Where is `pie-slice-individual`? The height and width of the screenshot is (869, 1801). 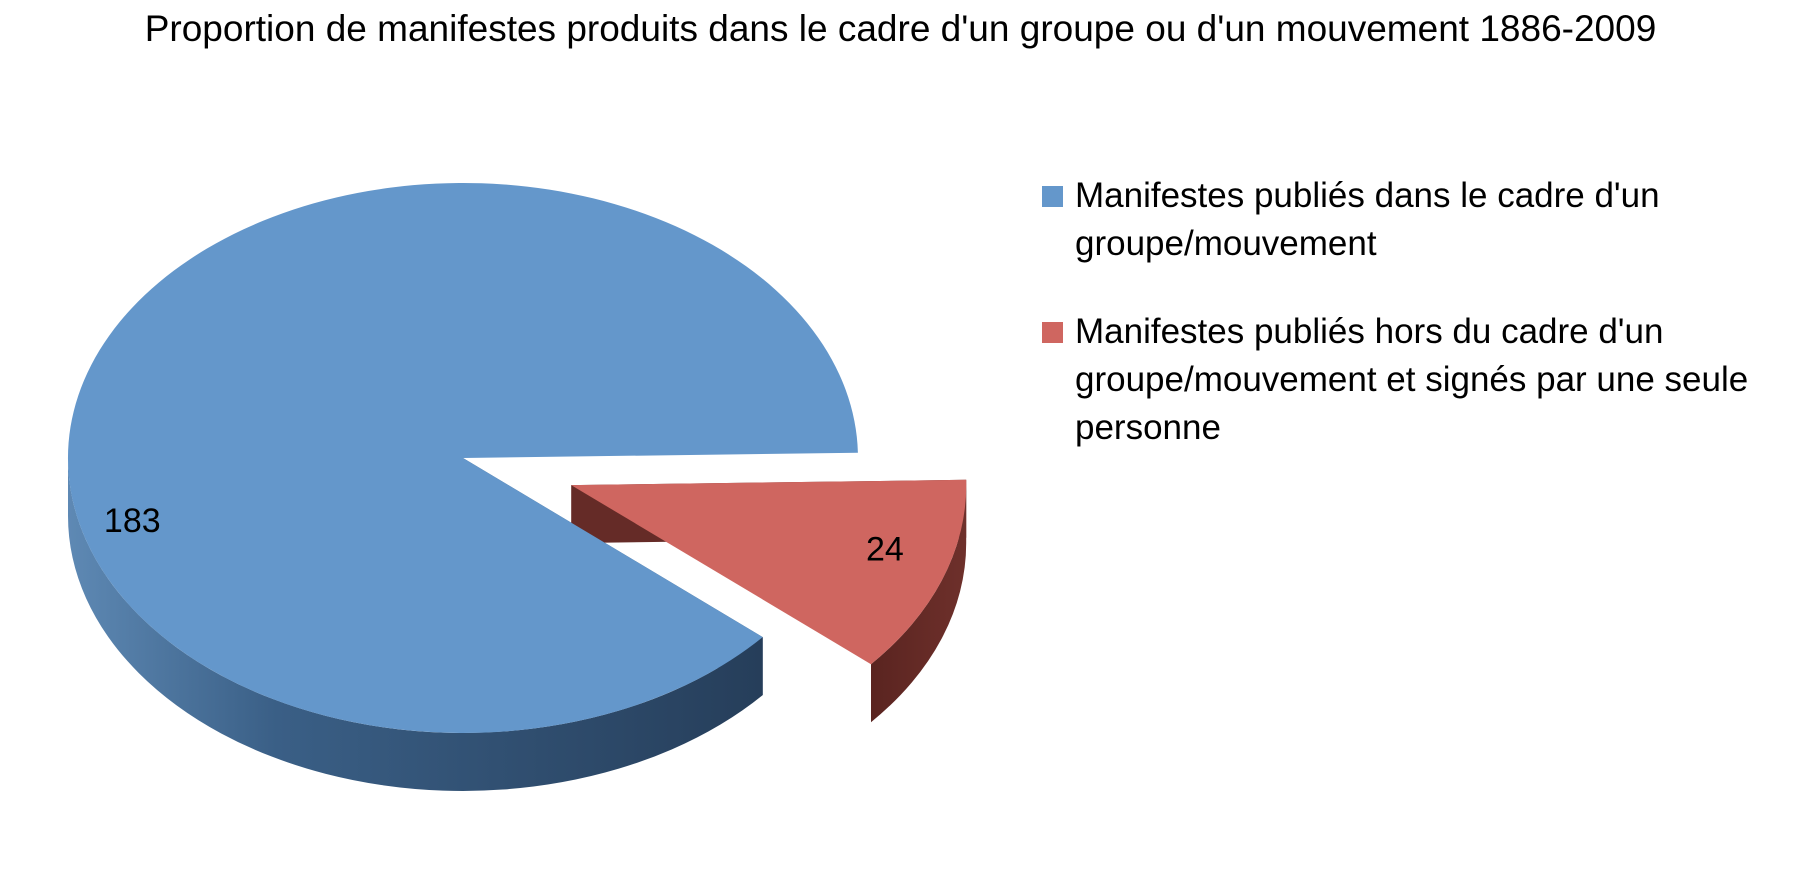 pie-slice-individual is located at coordinates (769, 572).